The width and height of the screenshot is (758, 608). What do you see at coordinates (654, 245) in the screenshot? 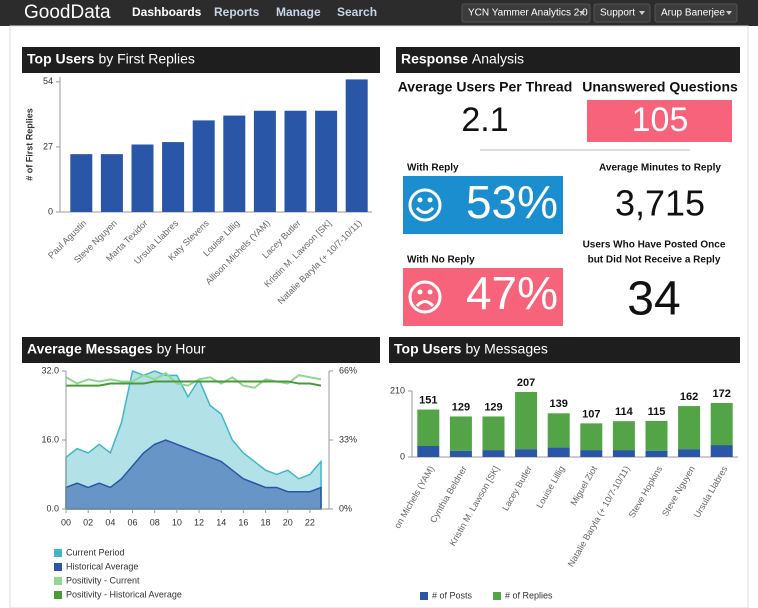
I see `kpi-label: Users Who Have Posted Once` at bounding box center [654, 245].